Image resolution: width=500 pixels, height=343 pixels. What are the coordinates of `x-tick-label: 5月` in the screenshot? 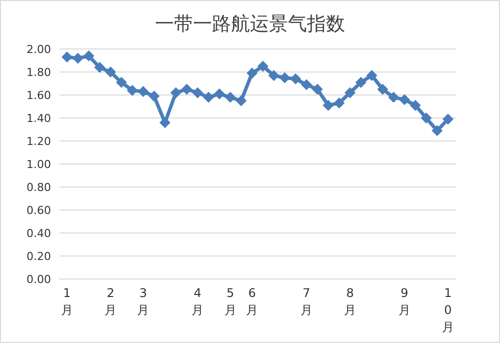 It's located at (230, 301).